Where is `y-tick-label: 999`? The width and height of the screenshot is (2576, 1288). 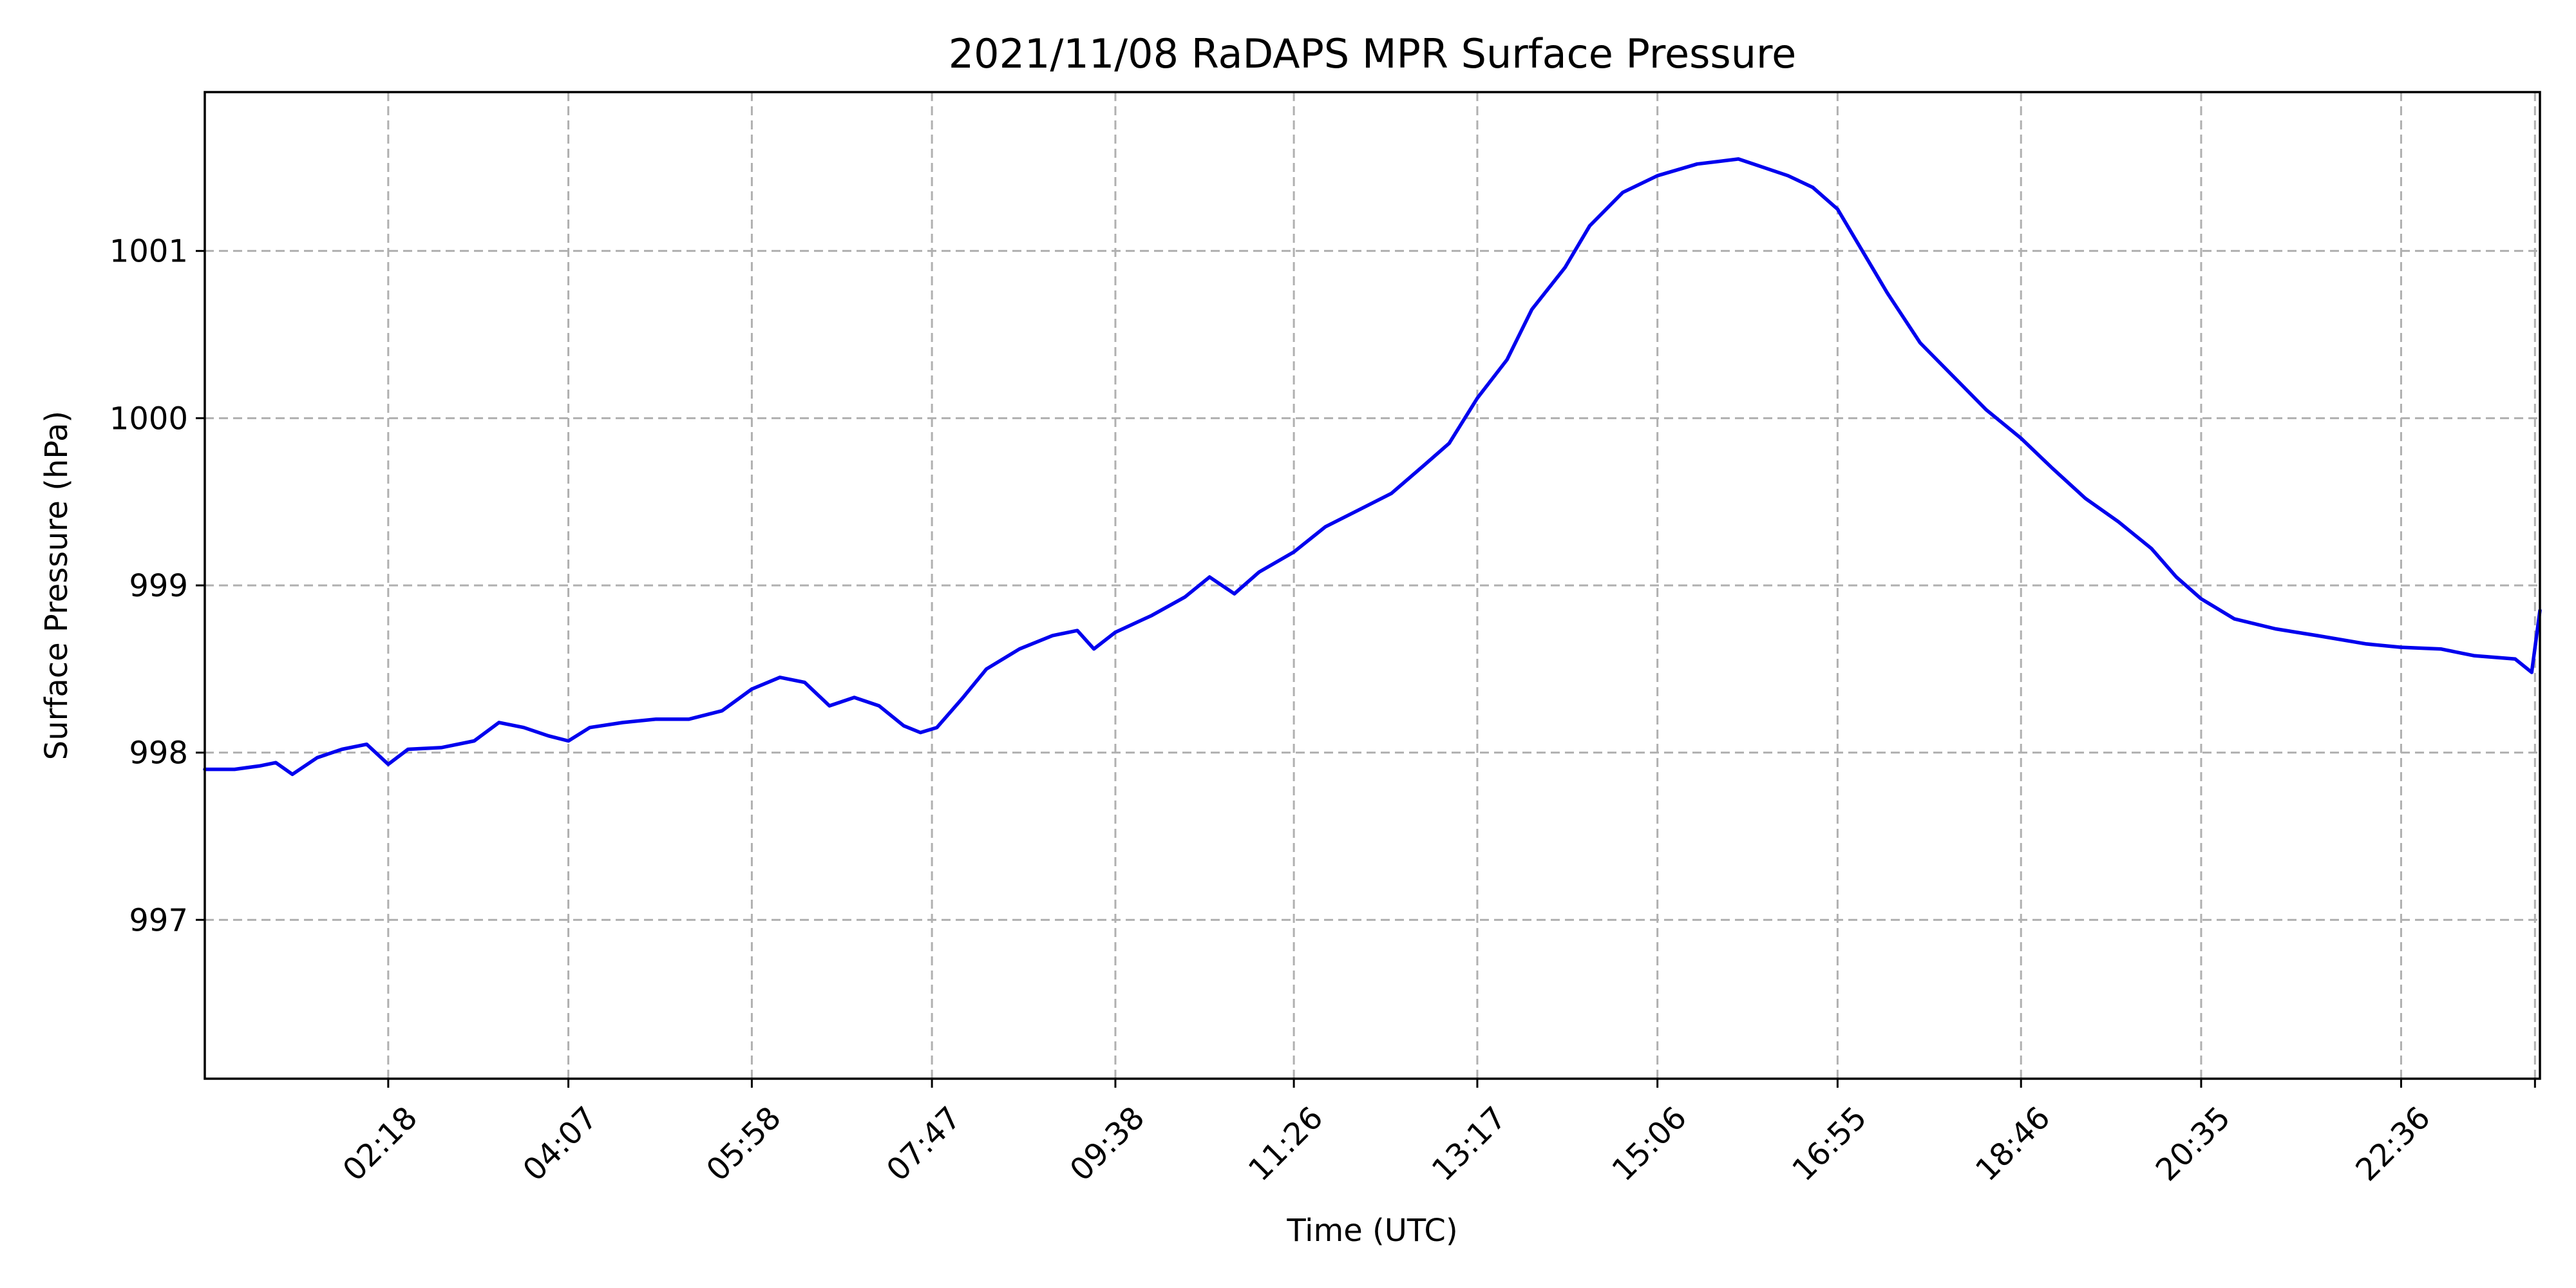 y-tick-label: 999 is located at coordinates (159, 586).